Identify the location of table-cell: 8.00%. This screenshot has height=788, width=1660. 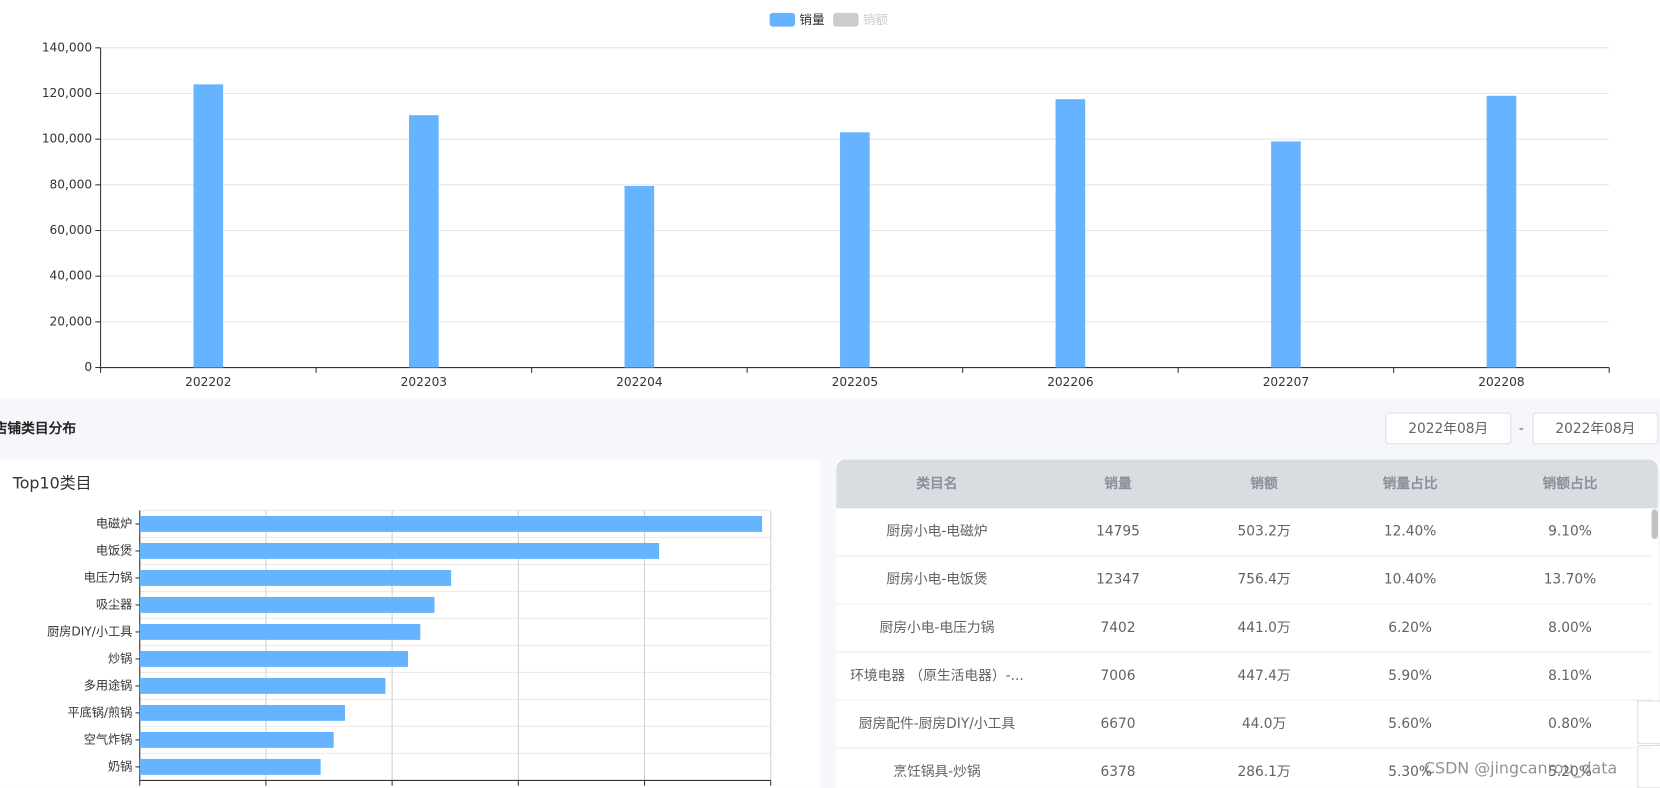
(1570, 628).